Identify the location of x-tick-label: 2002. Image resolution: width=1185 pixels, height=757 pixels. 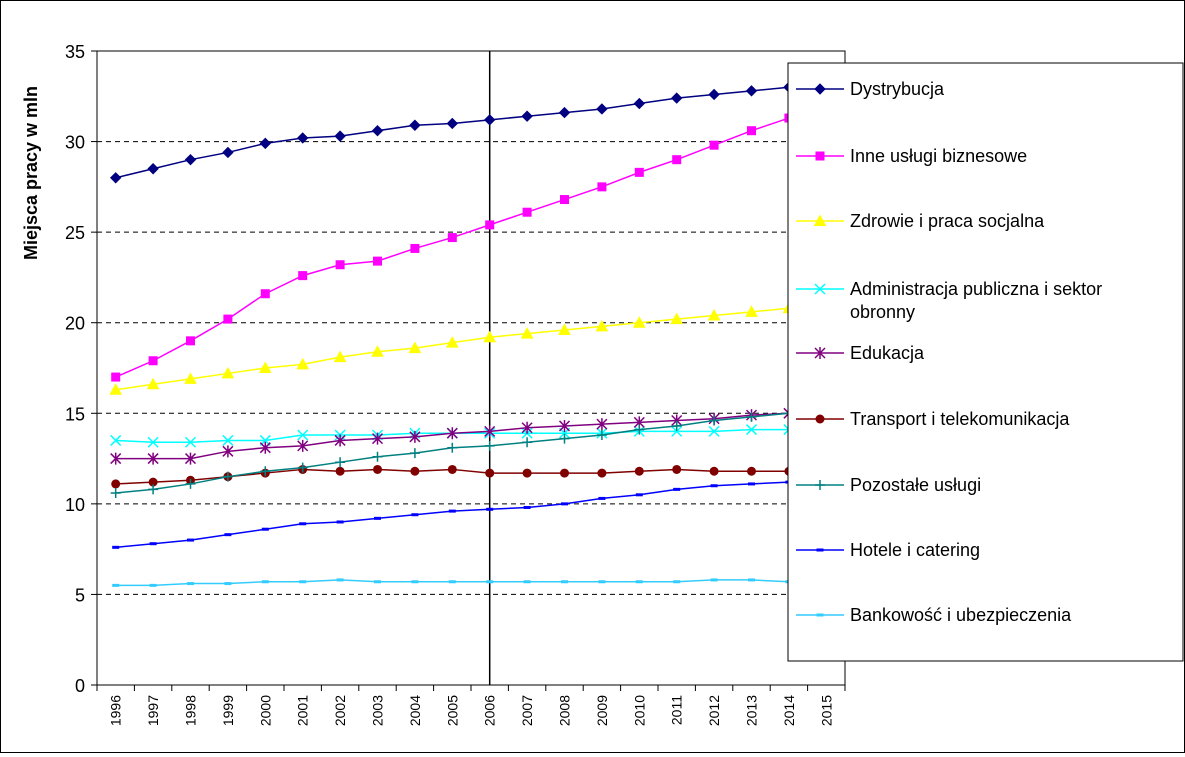
(340, 710).